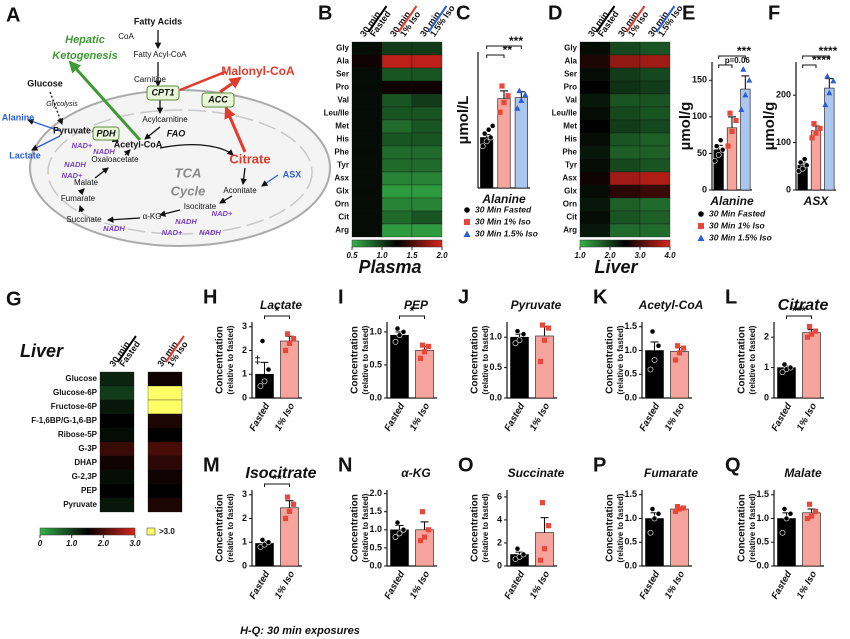 The image size is (850, 639). What do you see at coordinates (516, 41) in the screenshot?
I see `stat-label: ***` at bounding box center [516, 41].